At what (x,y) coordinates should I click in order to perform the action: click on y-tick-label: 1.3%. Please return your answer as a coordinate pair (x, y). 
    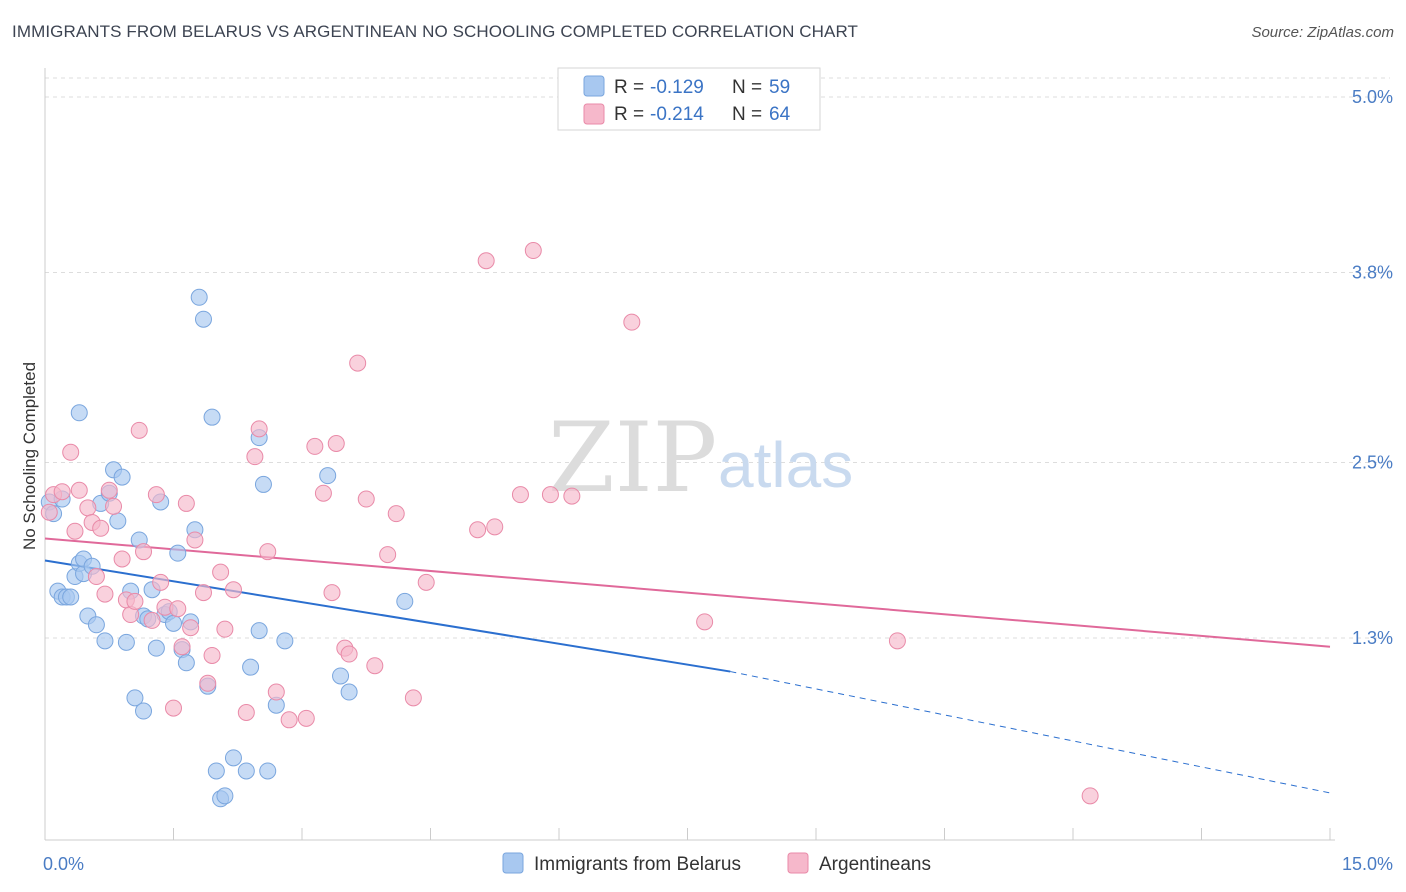
    Looking at the image, I should click on (1372, 638).